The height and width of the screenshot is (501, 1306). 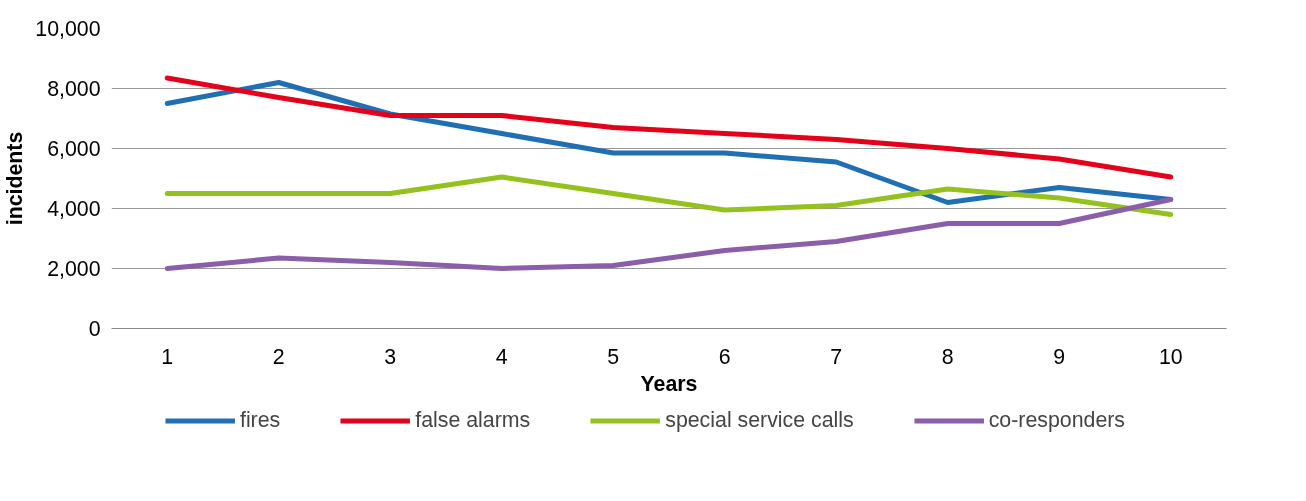 What do you see at coordinates (1059, 356) in the screenshot?
I see `x-tick-label: 9` at bounding box center [1059, 356].